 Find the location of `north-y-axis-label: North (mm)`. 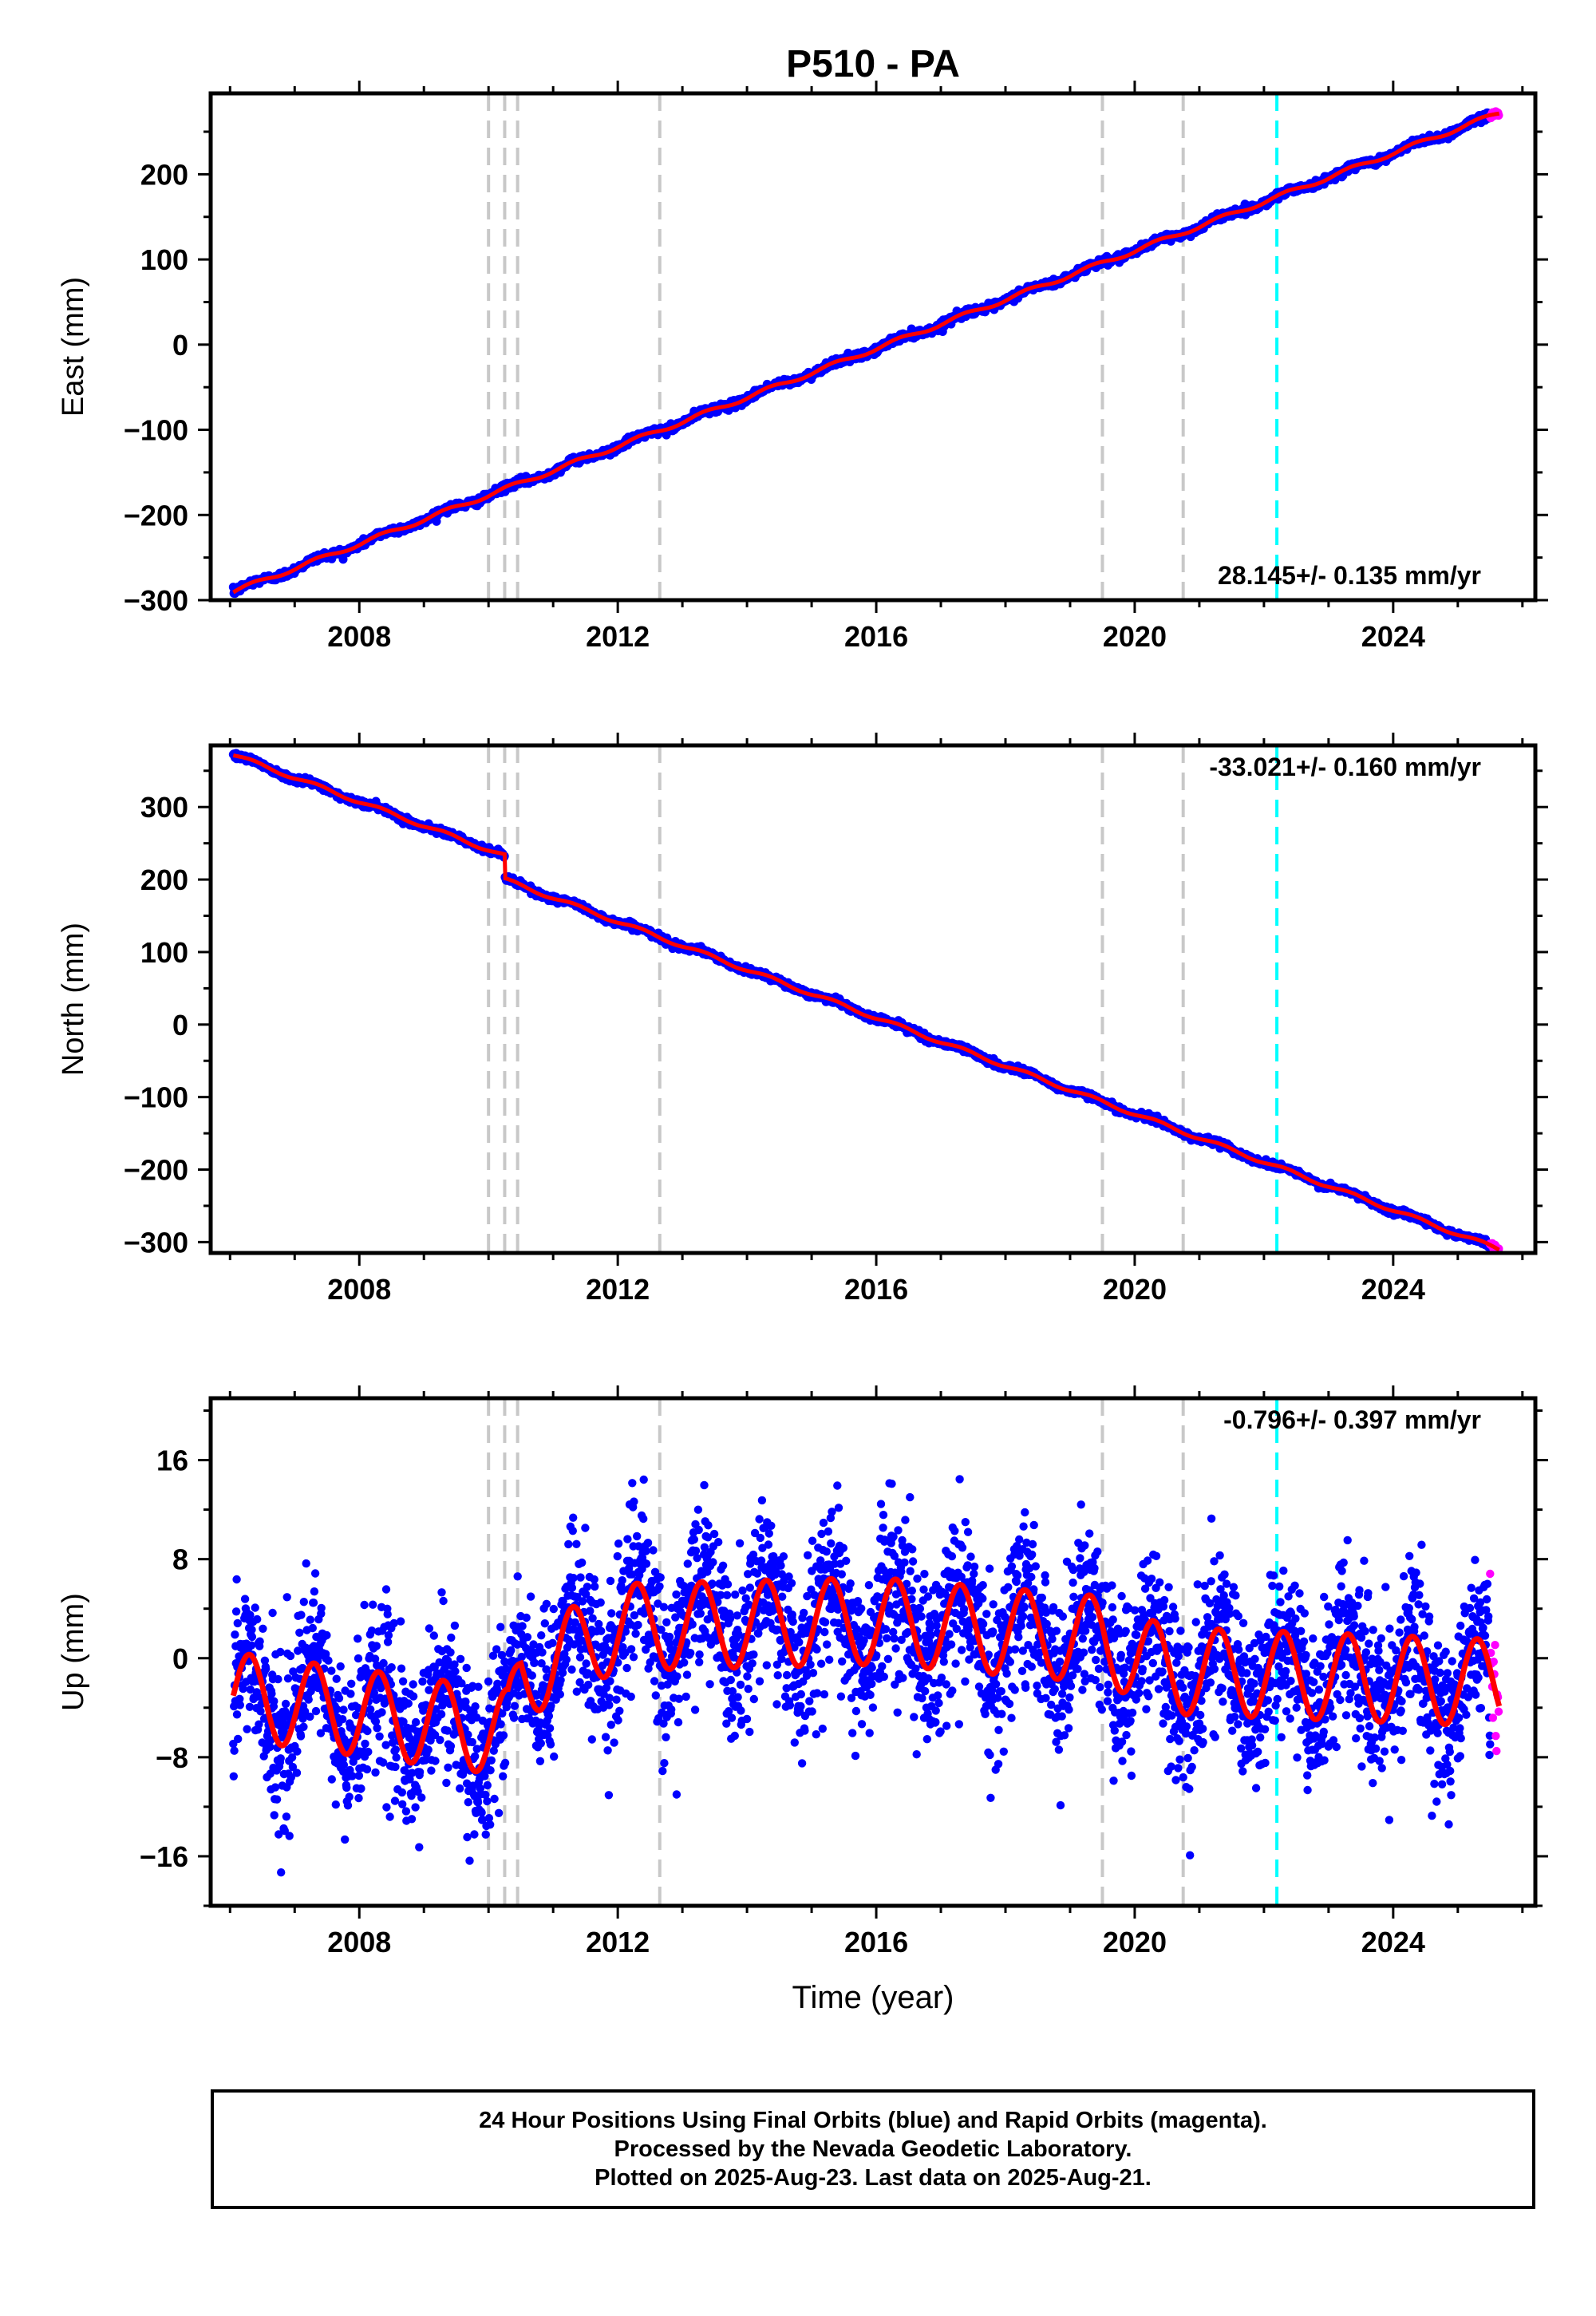

north-y-axis-label: North (mm) is located at coordinates (73, 999).